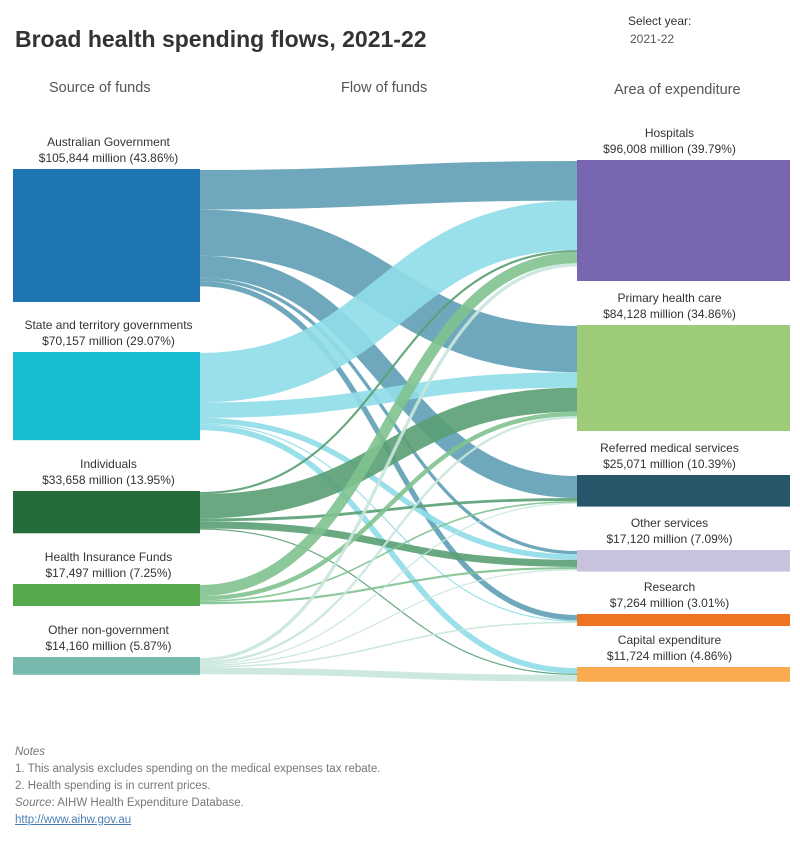  I want to click on area-column-header: Area of expenditure, so click(677, 90).